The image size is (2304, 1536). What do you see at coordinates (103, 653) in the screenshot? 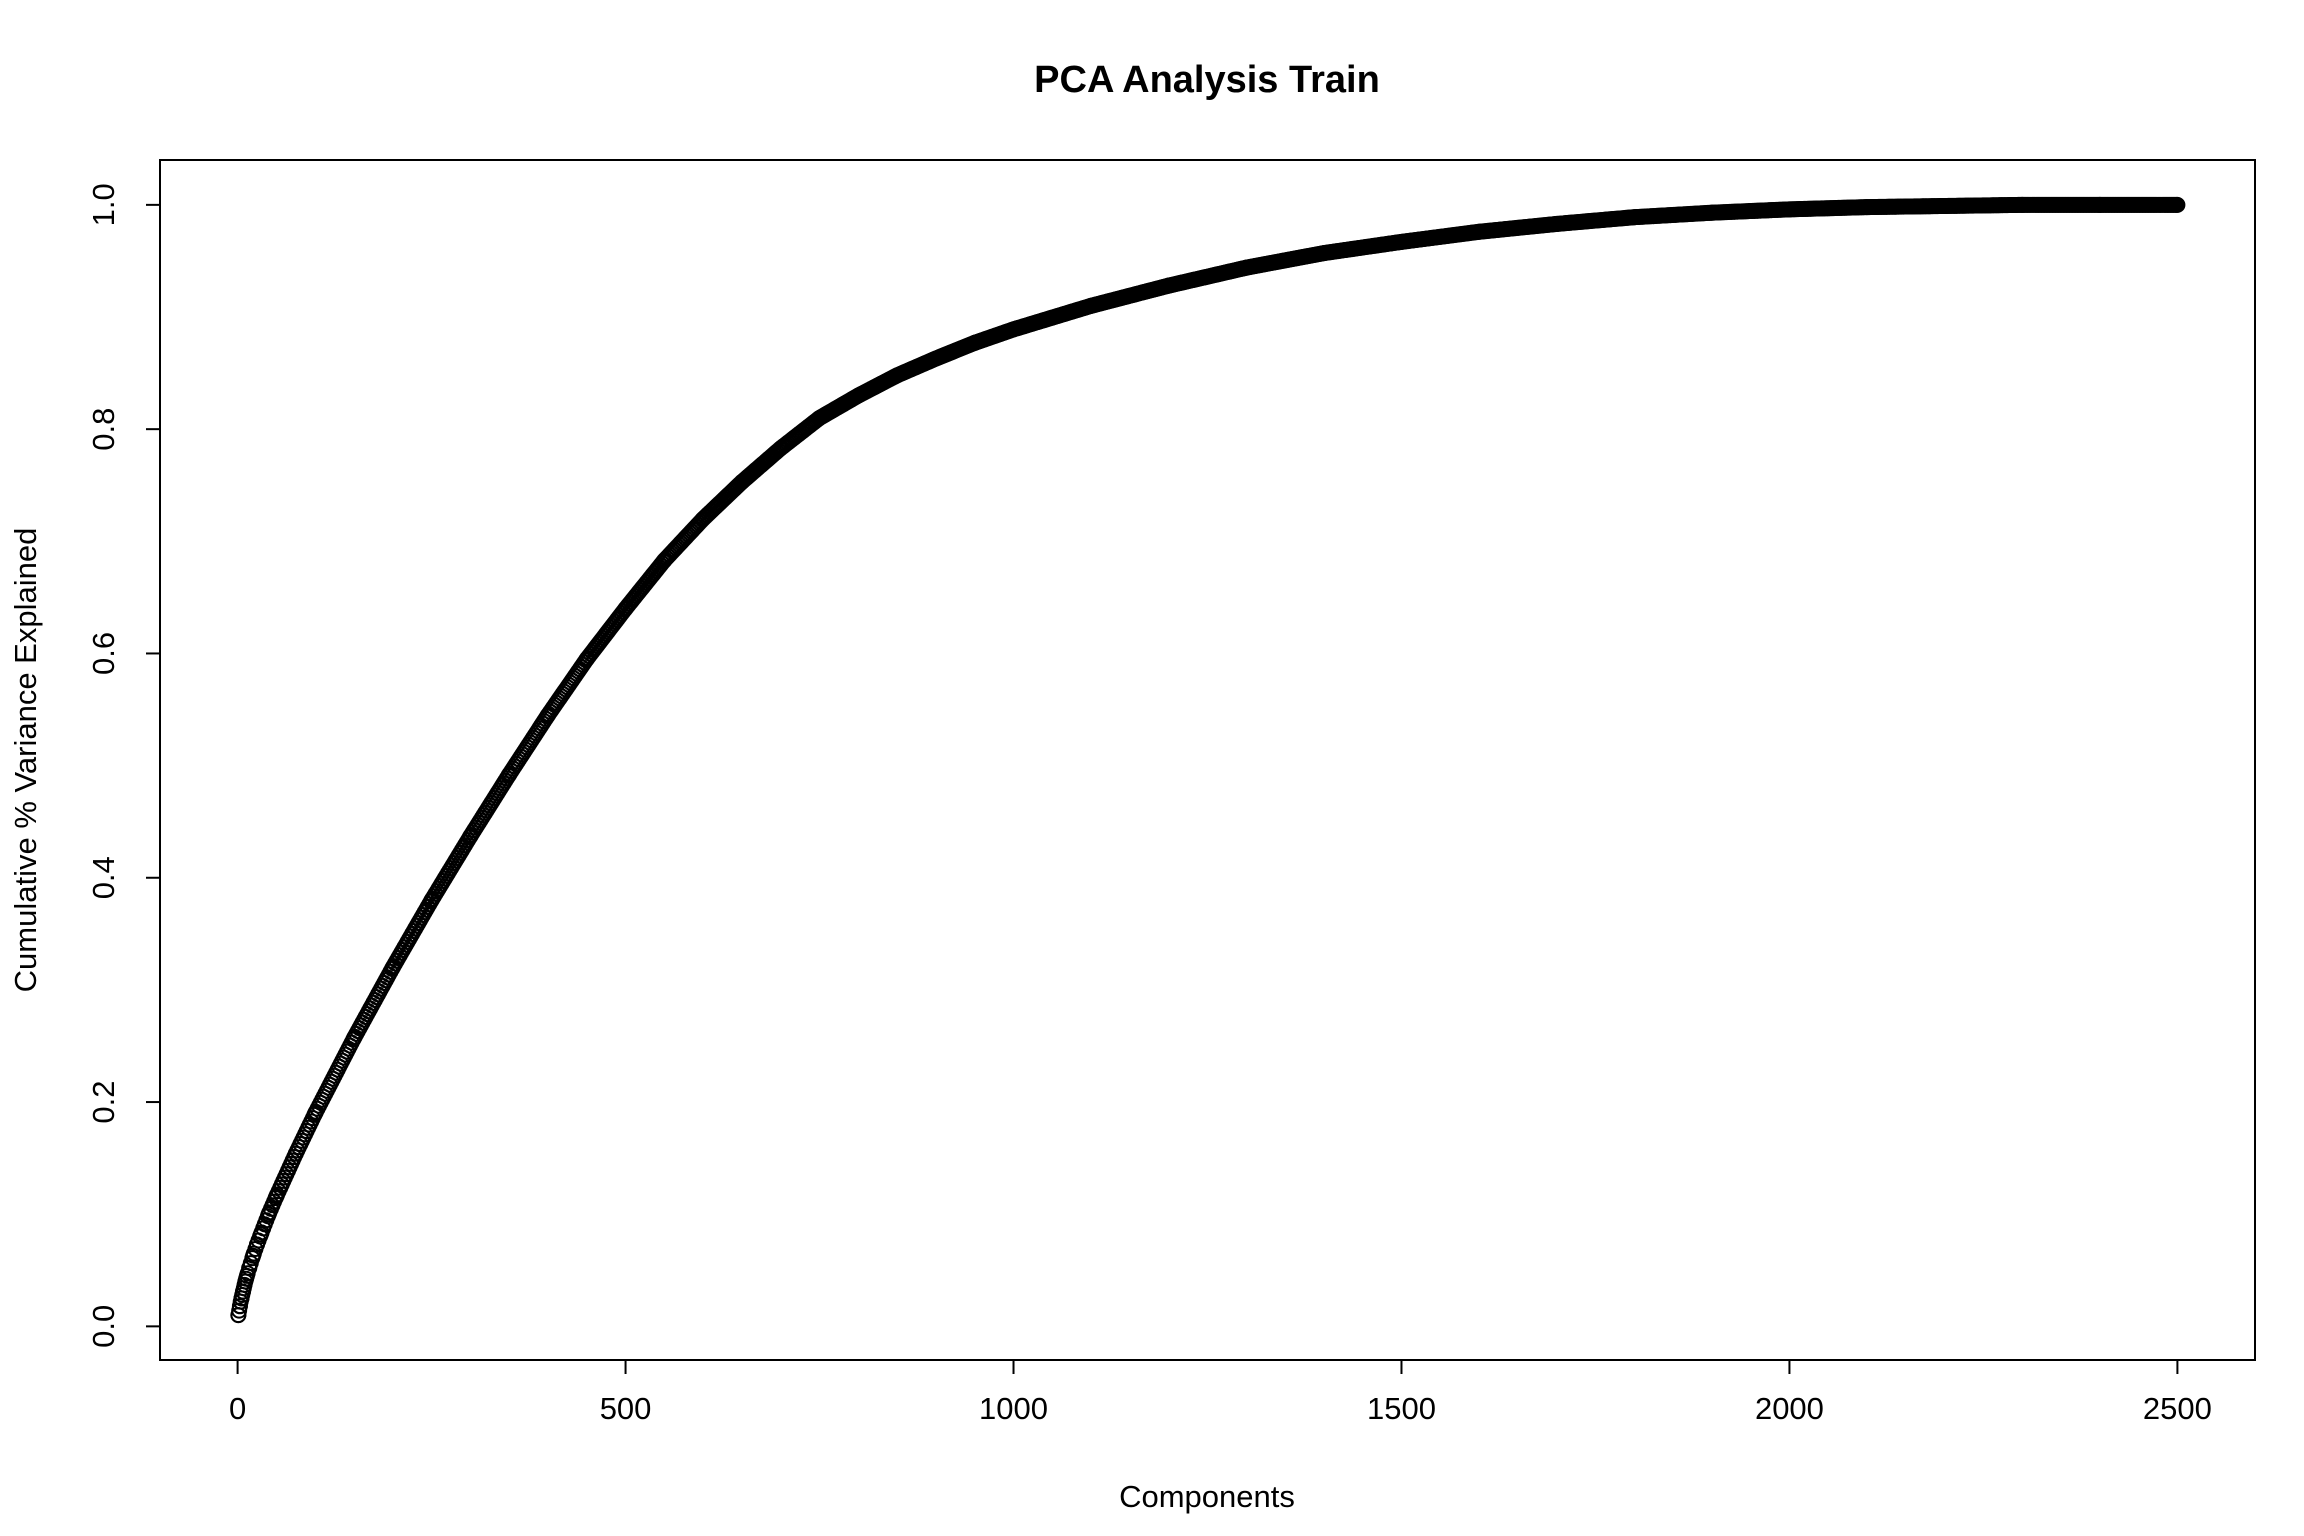
I see `y-tick-label: 0.6` at bounding box center [103, 653].